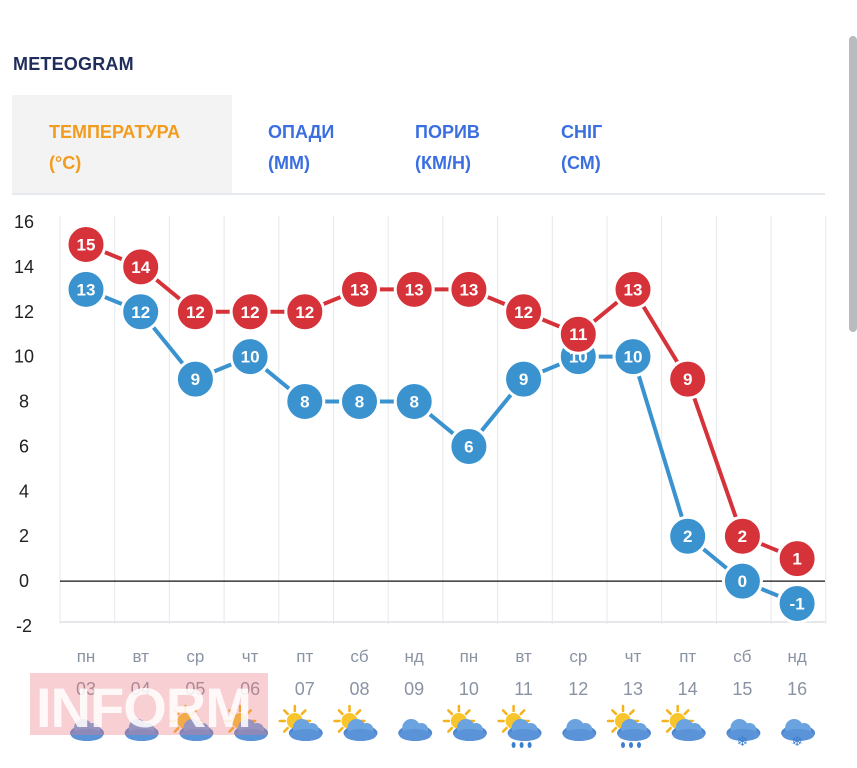 Image resolution: width=857 pixels, height=768 pixels. I want to click on x-tick-date: 09, so click(414, 689).